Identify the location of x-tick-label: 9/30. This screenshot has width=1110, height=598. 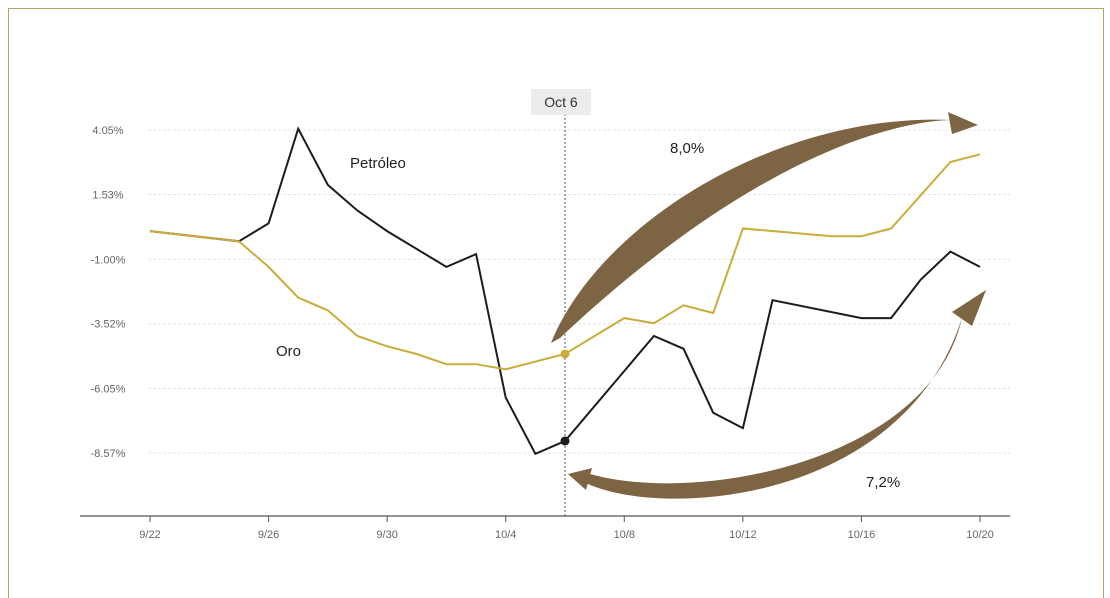
(386, 535).